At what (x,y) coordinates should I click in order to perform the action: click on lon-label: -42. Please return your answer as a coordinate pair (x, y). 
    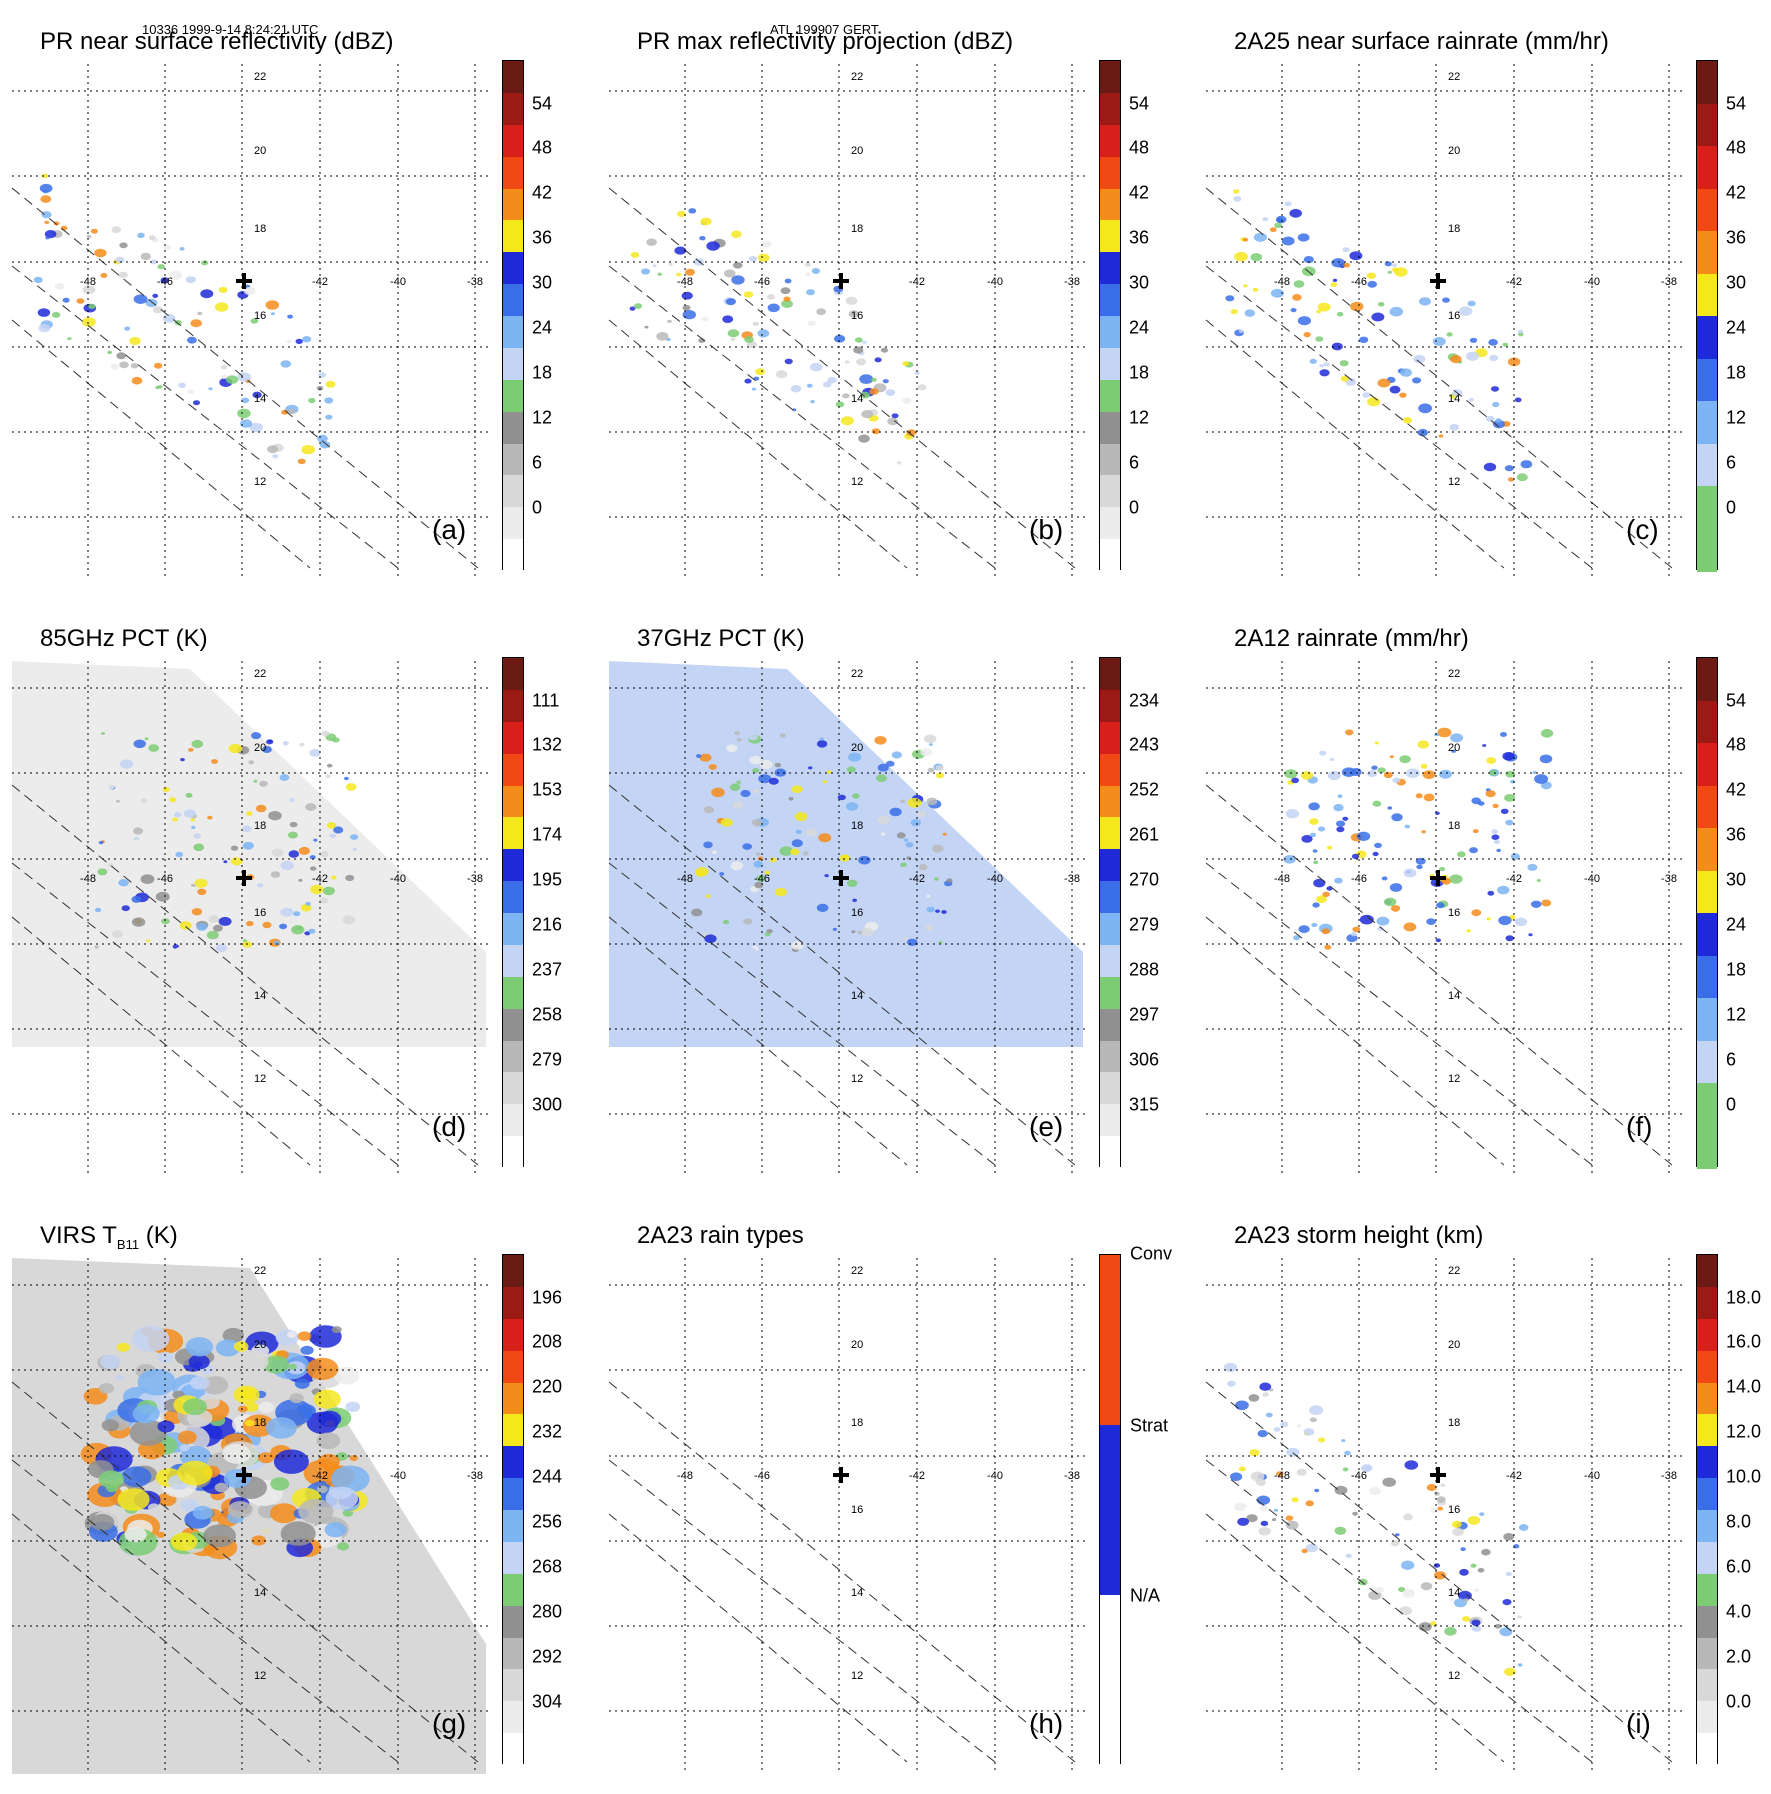
    Looking at the image, I should click on (917, 1476).